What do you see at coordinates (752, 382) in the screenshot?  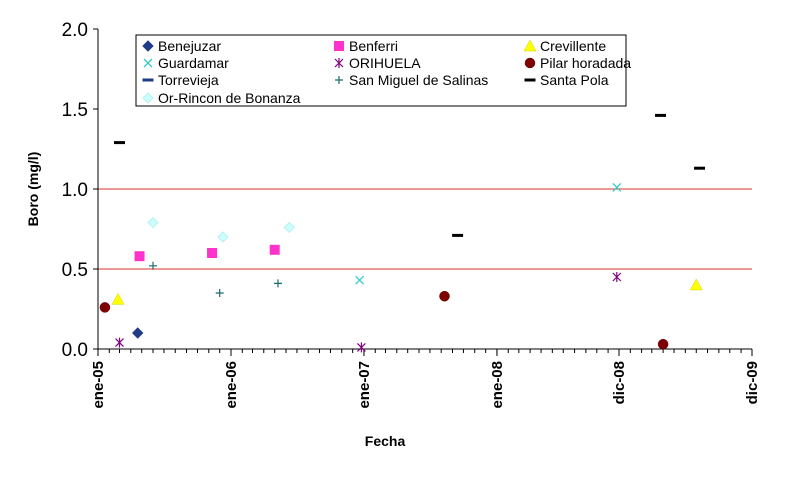 I see `x-tick-label: dic-09` at bounding box center [752, 382].